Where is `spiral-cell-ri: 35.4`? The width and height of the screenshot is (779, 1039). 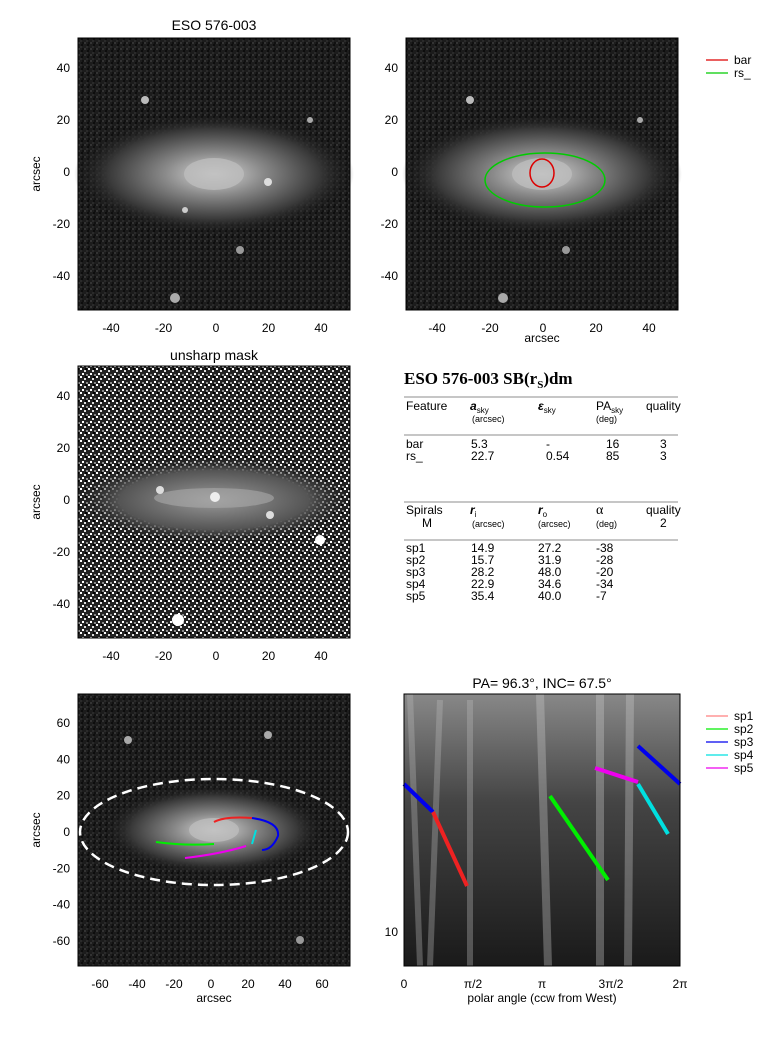
spiral-cell-ri: 35.4 is located at coordinates (483, 596).